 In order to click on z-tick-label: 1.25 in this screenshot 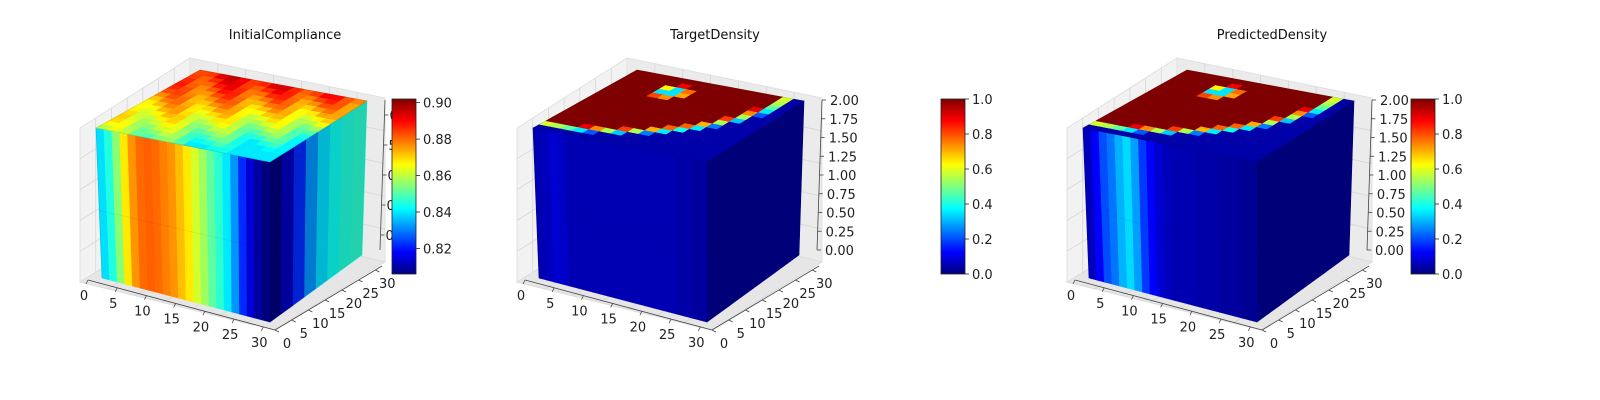, I will do `click(842, 157)`.